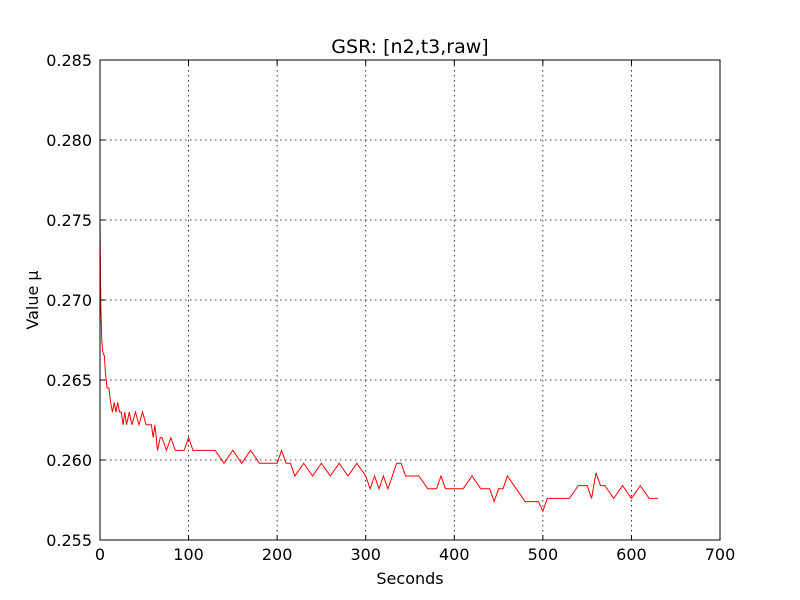 The height and width of the screenshot is (600, 800). I want to click on y-tick-label: 0.275, so click(69, 220).